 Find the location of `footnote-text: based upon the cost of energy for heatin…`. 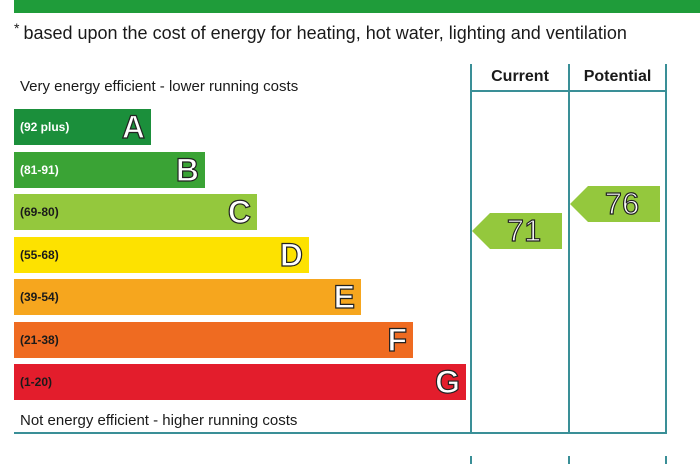

footnote-text: based upon the cost of energy for heatin… is located at coordinates (325, 33).